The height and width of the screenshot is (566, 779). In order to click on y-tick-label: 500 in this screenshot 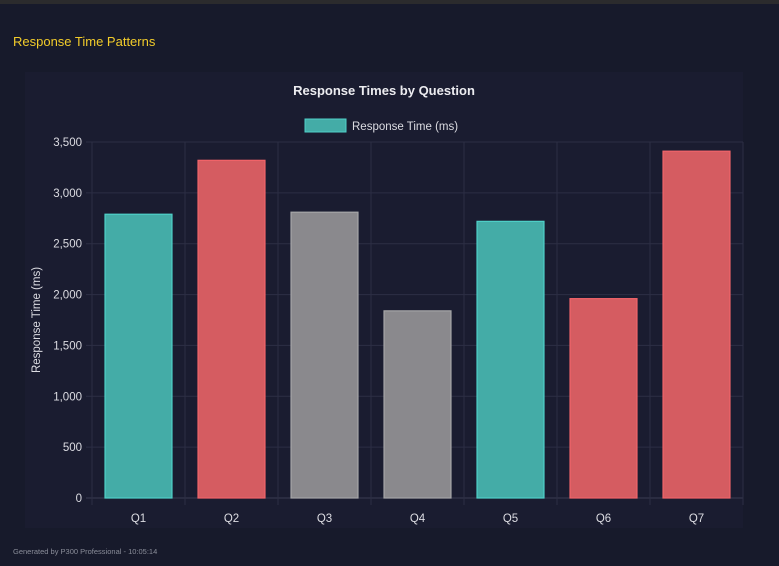, I will do `click(72, 448)`.